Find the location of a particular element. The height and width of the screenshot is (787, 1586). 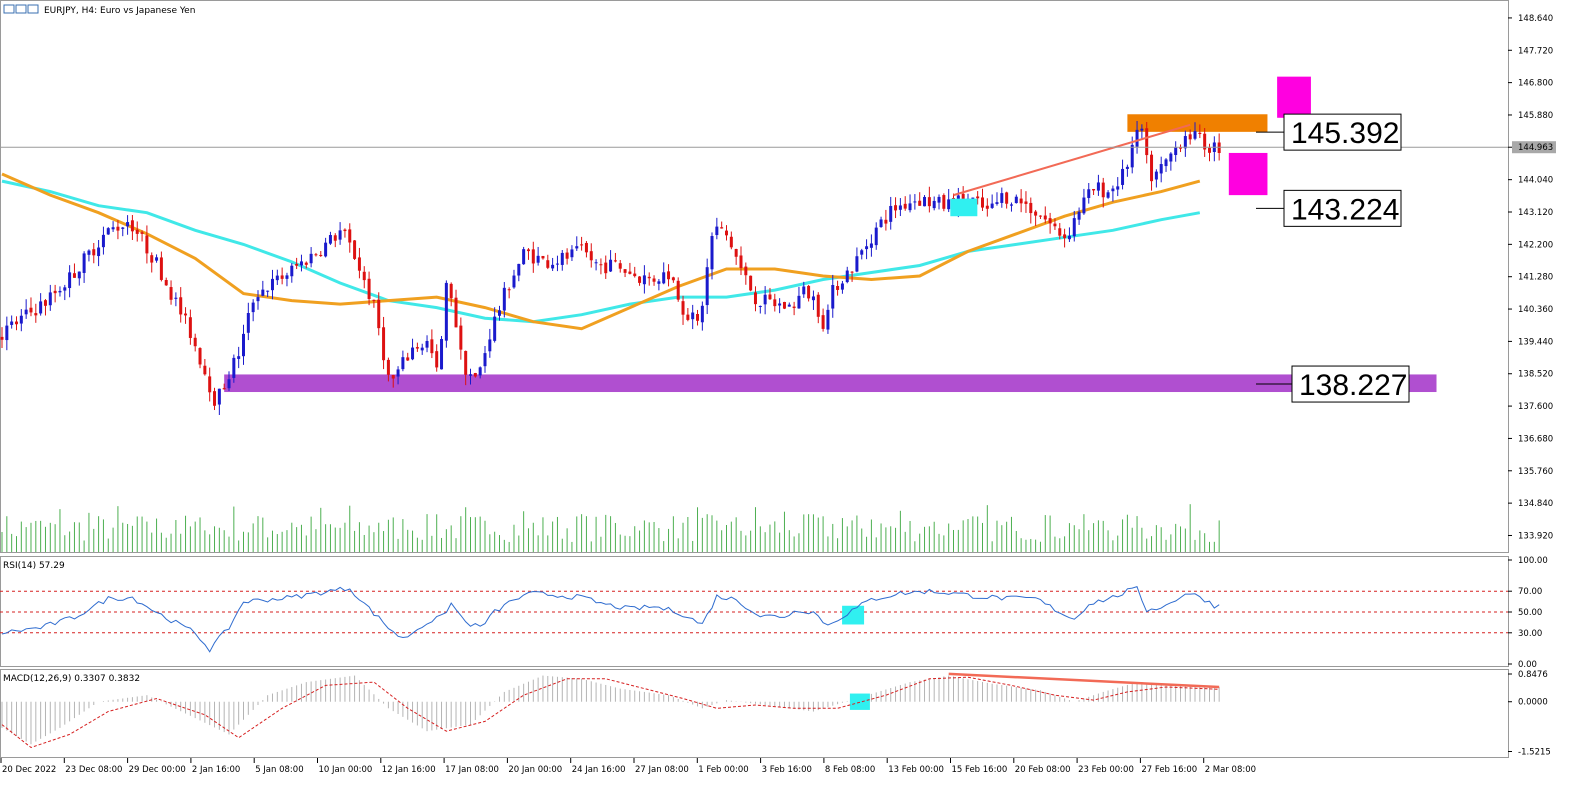

price-label-box is located at coordinates (1350, 384).